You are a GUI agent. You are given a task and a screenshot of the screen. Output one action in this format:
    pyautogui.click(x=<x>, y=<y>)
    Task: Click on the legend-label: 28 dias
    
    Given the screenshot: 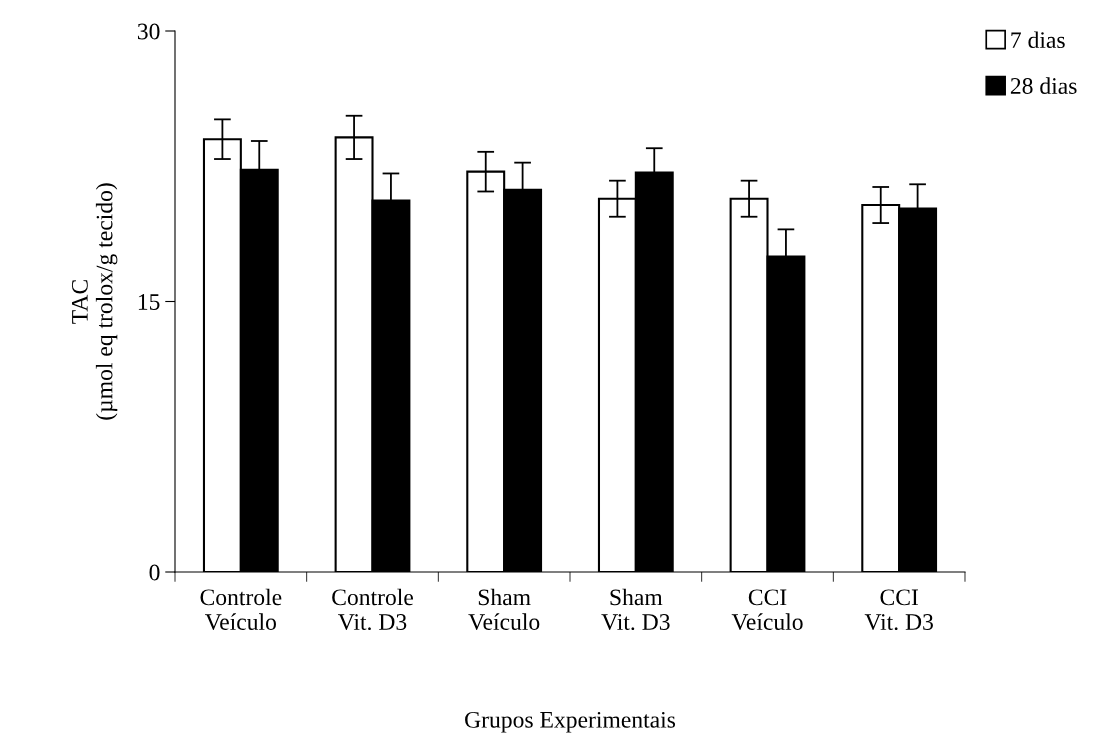 What is the action you would take?
    pyautogui.click(x=1043, y=85)
    